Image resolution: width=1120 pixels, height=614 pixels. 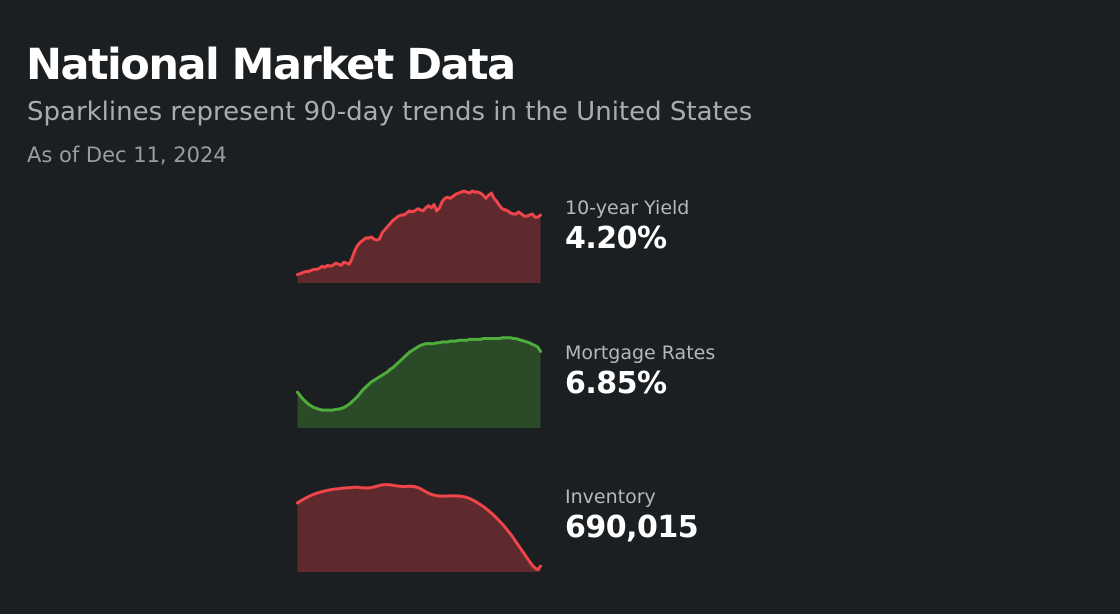 I want to click on metric-ten-year-yield: 10-year Yield 4.20%, so click(x=546, y=233).